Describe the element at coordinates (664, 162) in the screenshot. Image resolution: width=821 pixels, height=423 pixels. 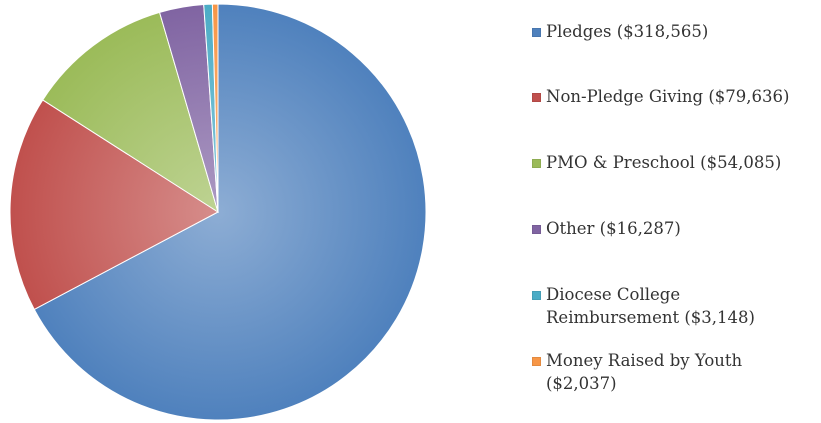
I see `legend-label: PMO & Preschool ($54,085)` at that location.